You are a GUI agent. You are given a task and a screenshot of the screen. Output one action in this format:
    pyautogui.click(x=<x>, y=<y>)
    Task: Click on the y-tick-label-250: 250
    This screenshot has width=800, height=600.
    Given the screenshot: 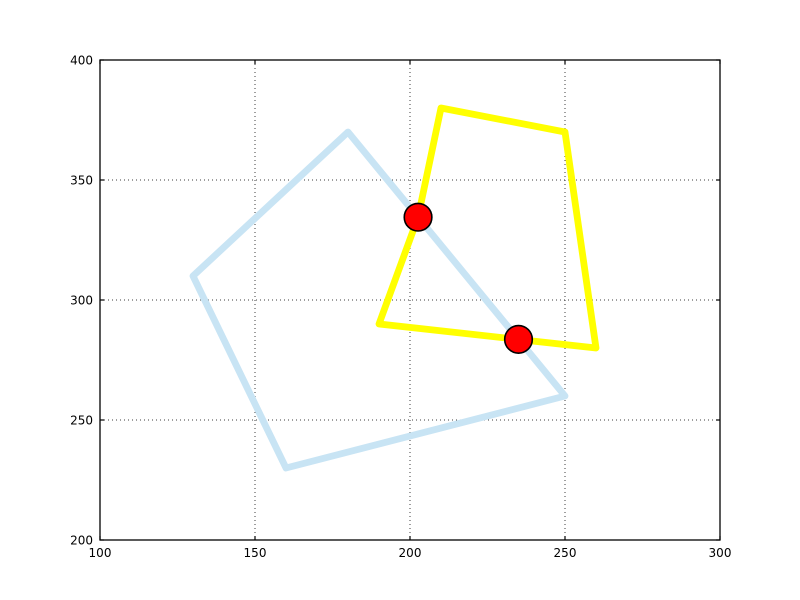 What is the action you would take?
    pyautogui.click(x=81, y=421)
    